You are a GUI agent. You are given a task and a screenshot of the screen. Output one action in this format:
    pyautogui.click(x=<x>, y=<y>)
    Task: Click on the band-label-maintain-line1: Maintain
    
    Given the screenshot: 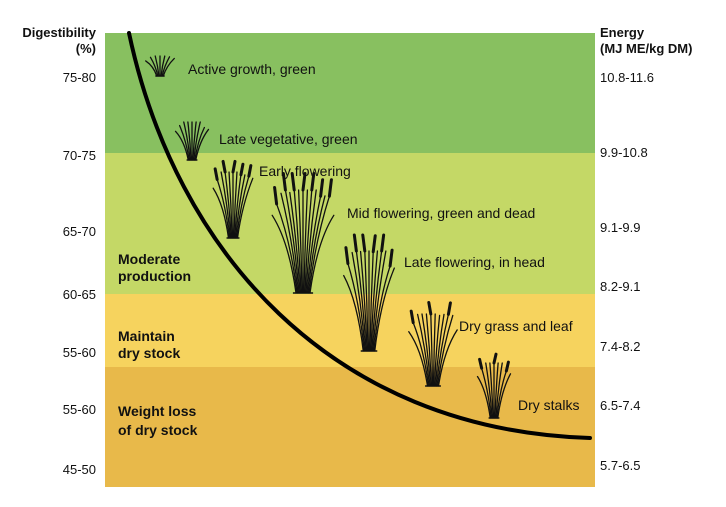 What is the action you would take?
    pyautogui.click(x=146, y=336)
    